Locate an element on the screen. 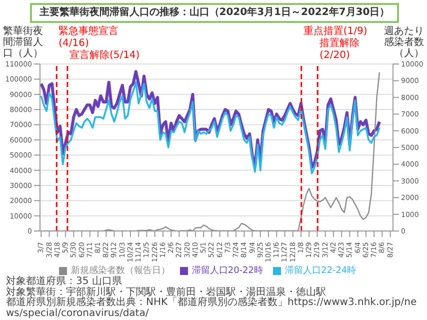 The height and width of the screenshot is (320, 427). text: 対象繁華街：宇部新川駅・下関駅・豊前田・岩国駅・湯田温泉・徳山駅 is located at coordinates (166, 292).